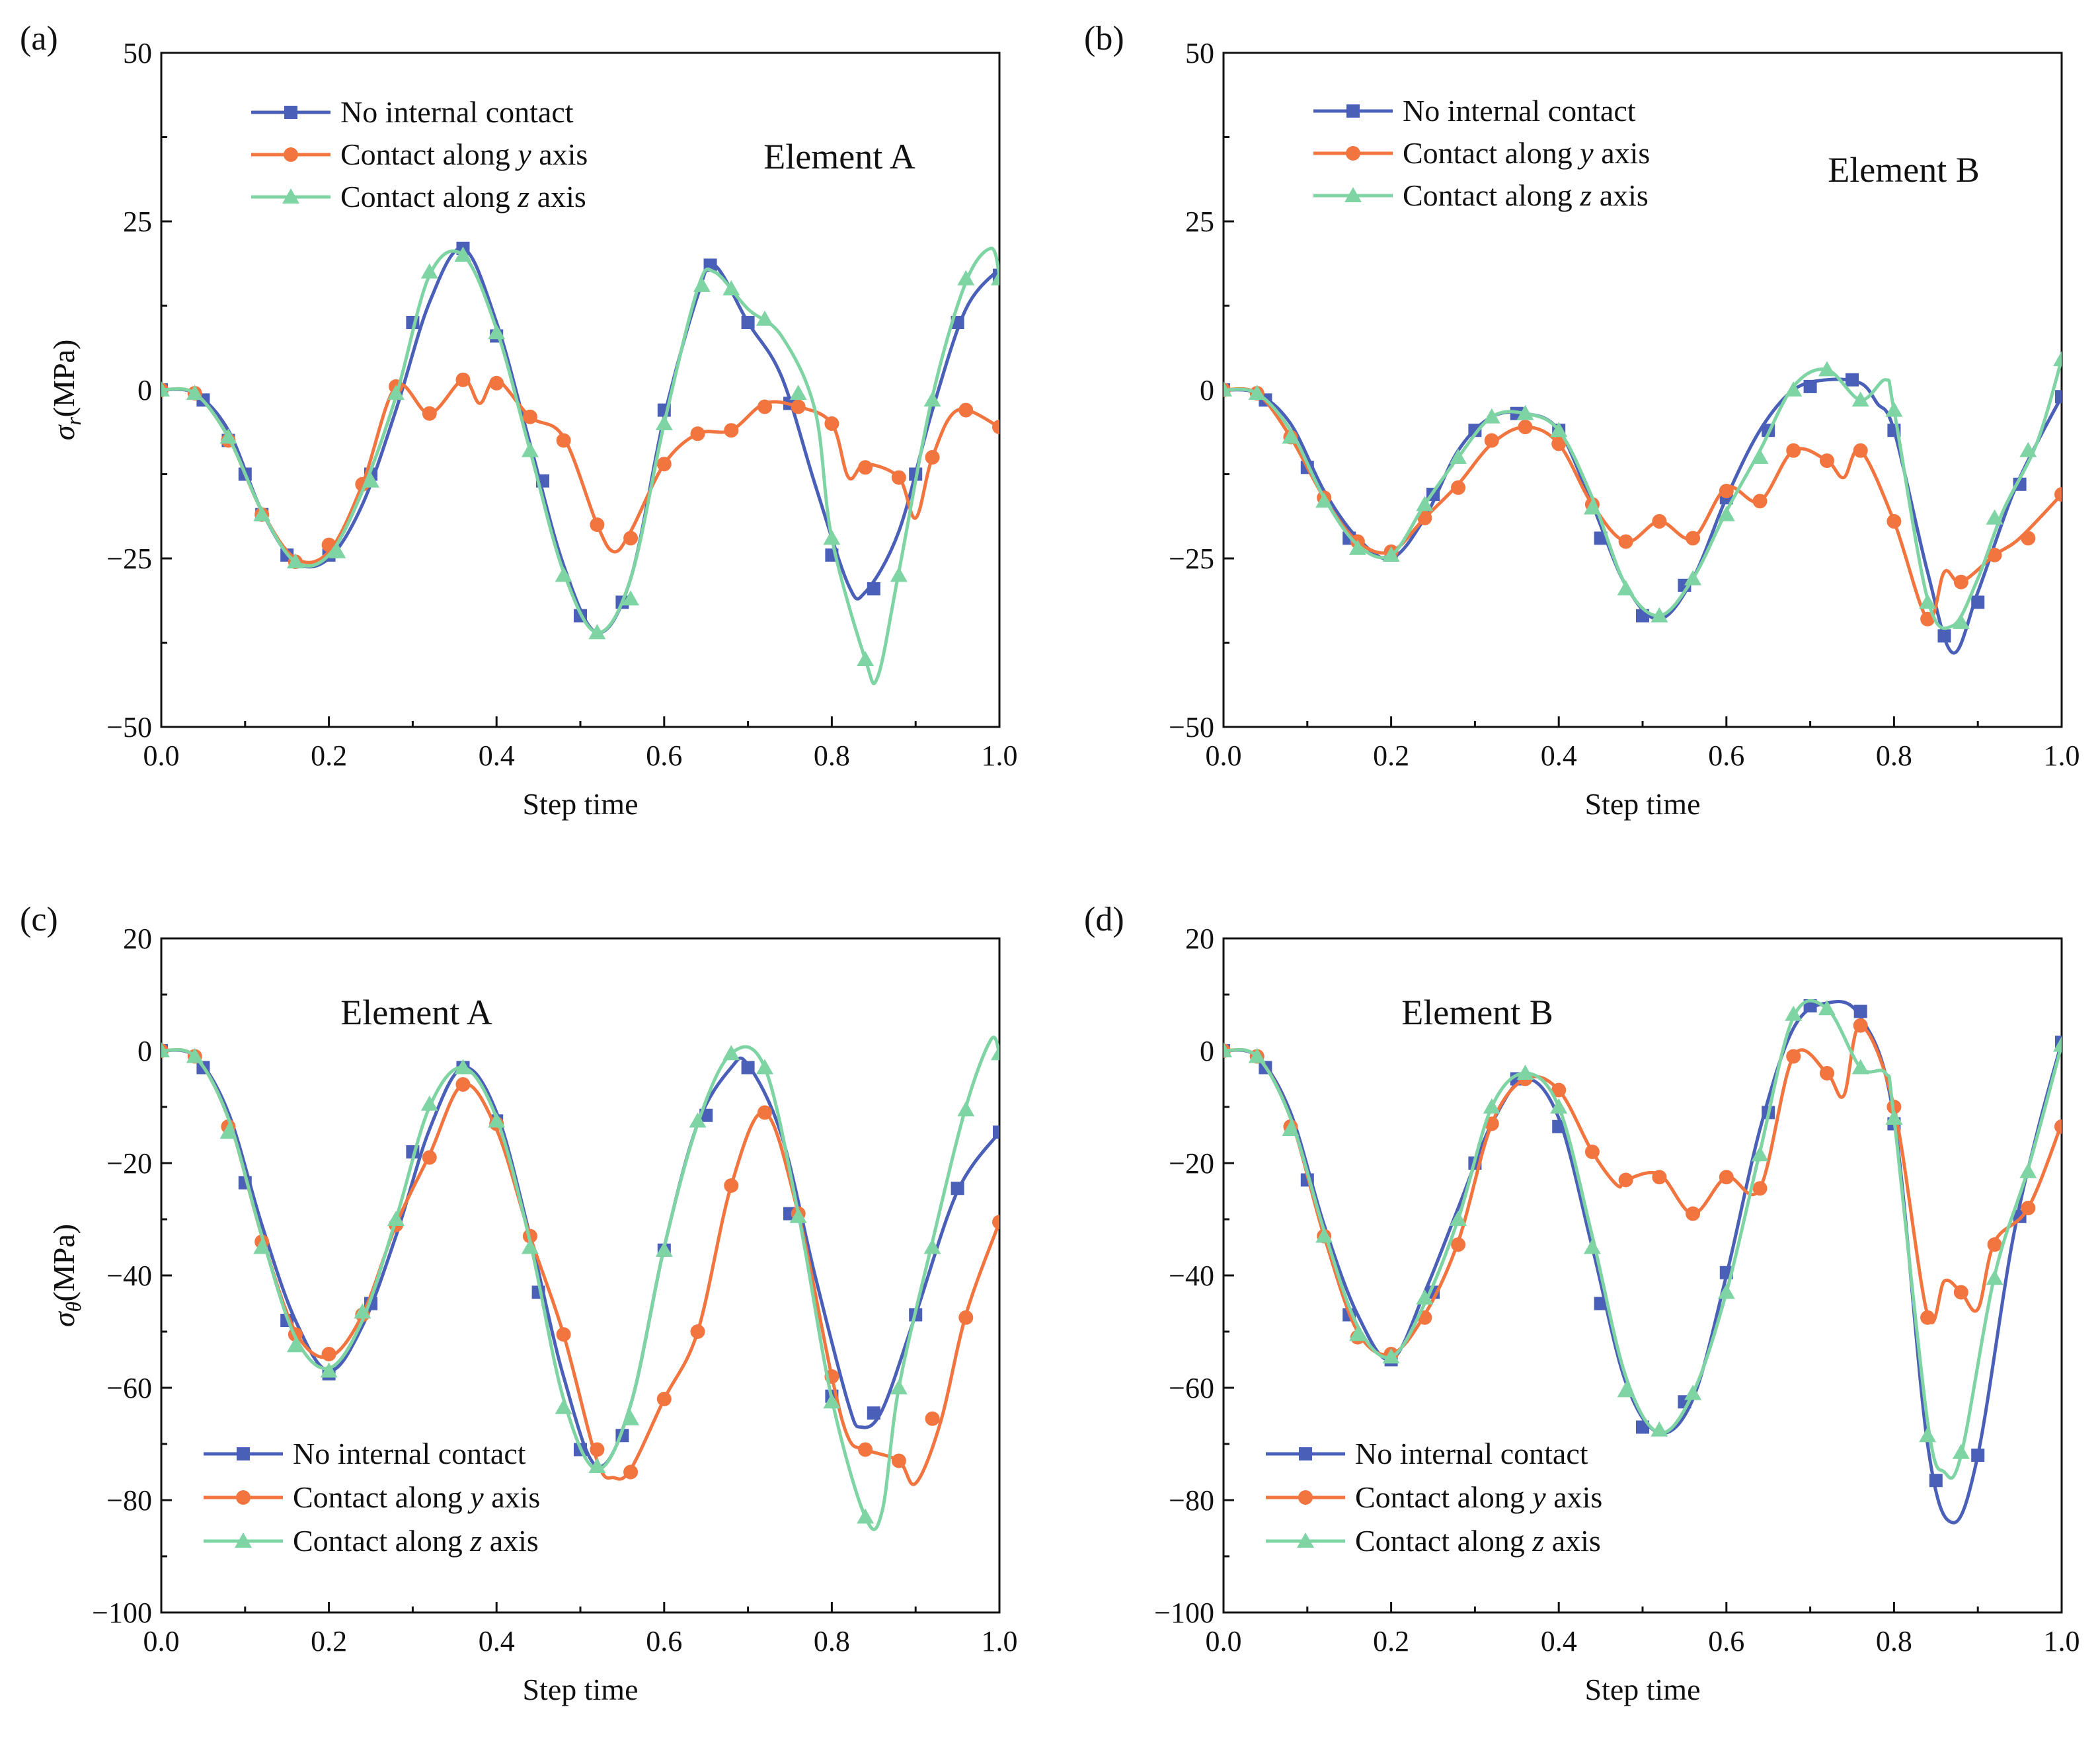 This screenshot has height=1742, width=2100. Describe the element at coordinates (2062, 756) in the screenshot. I see `panel-b-x-tick-label: 1.0` at that location.